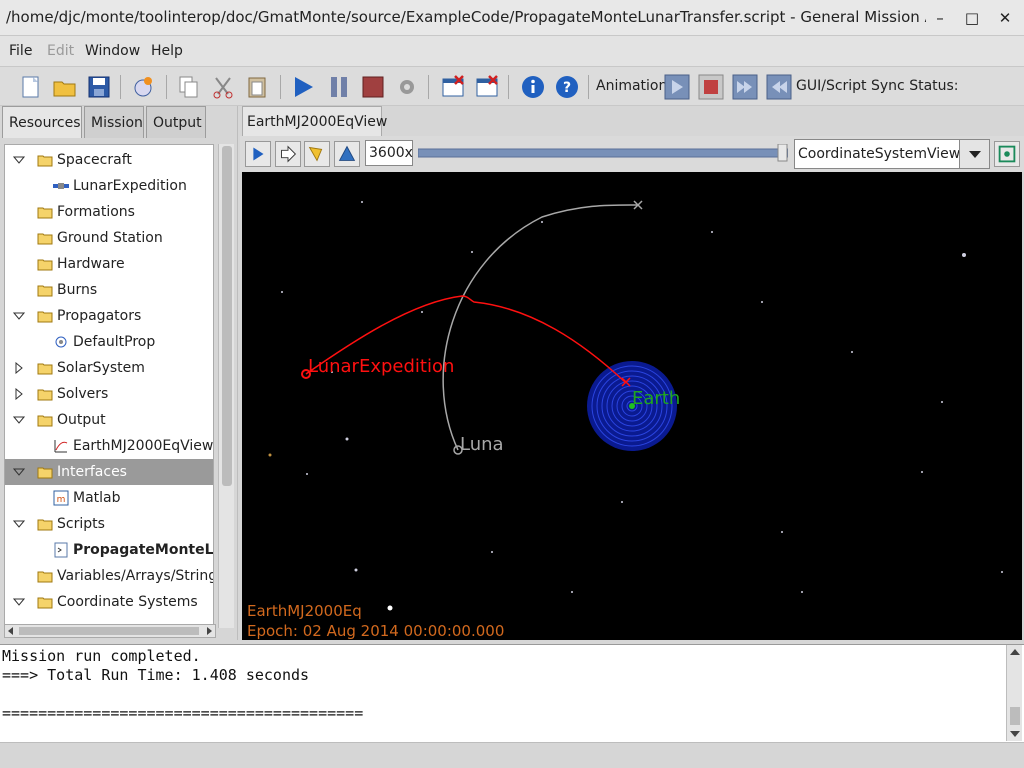  I want to click on cut-icon, so click(223, 87).